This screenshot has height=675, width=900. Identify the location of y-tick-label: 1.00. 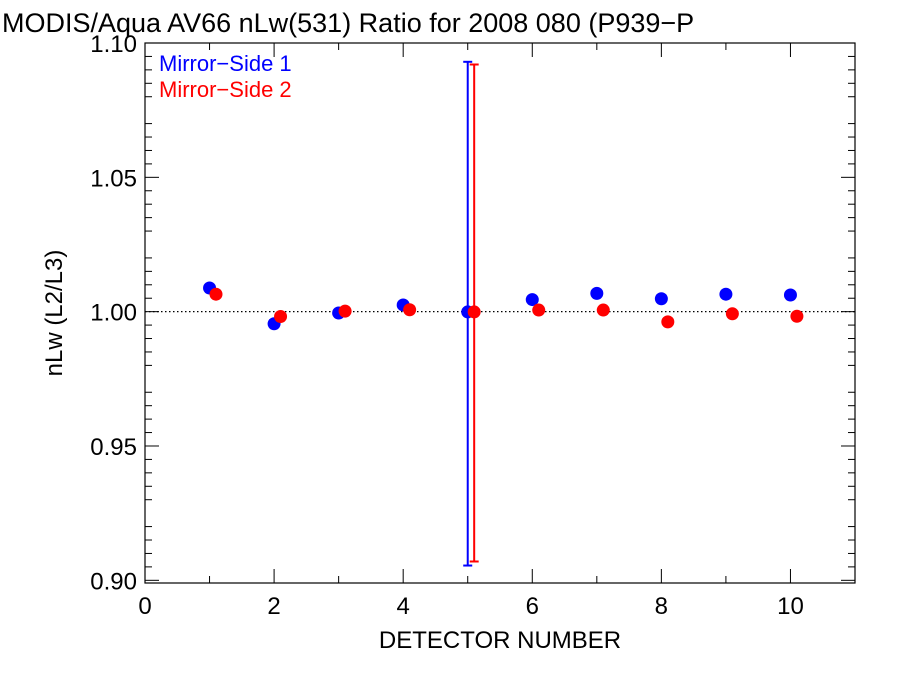
(113, 313).